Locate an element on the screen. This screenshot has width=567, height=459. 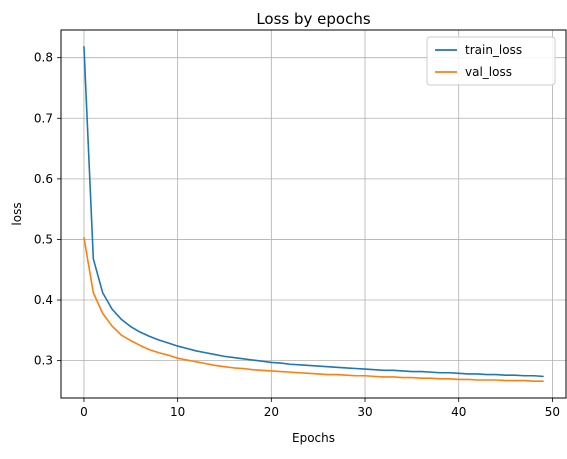
x-axis-label: Epochs is located at coordinates (313, 438).